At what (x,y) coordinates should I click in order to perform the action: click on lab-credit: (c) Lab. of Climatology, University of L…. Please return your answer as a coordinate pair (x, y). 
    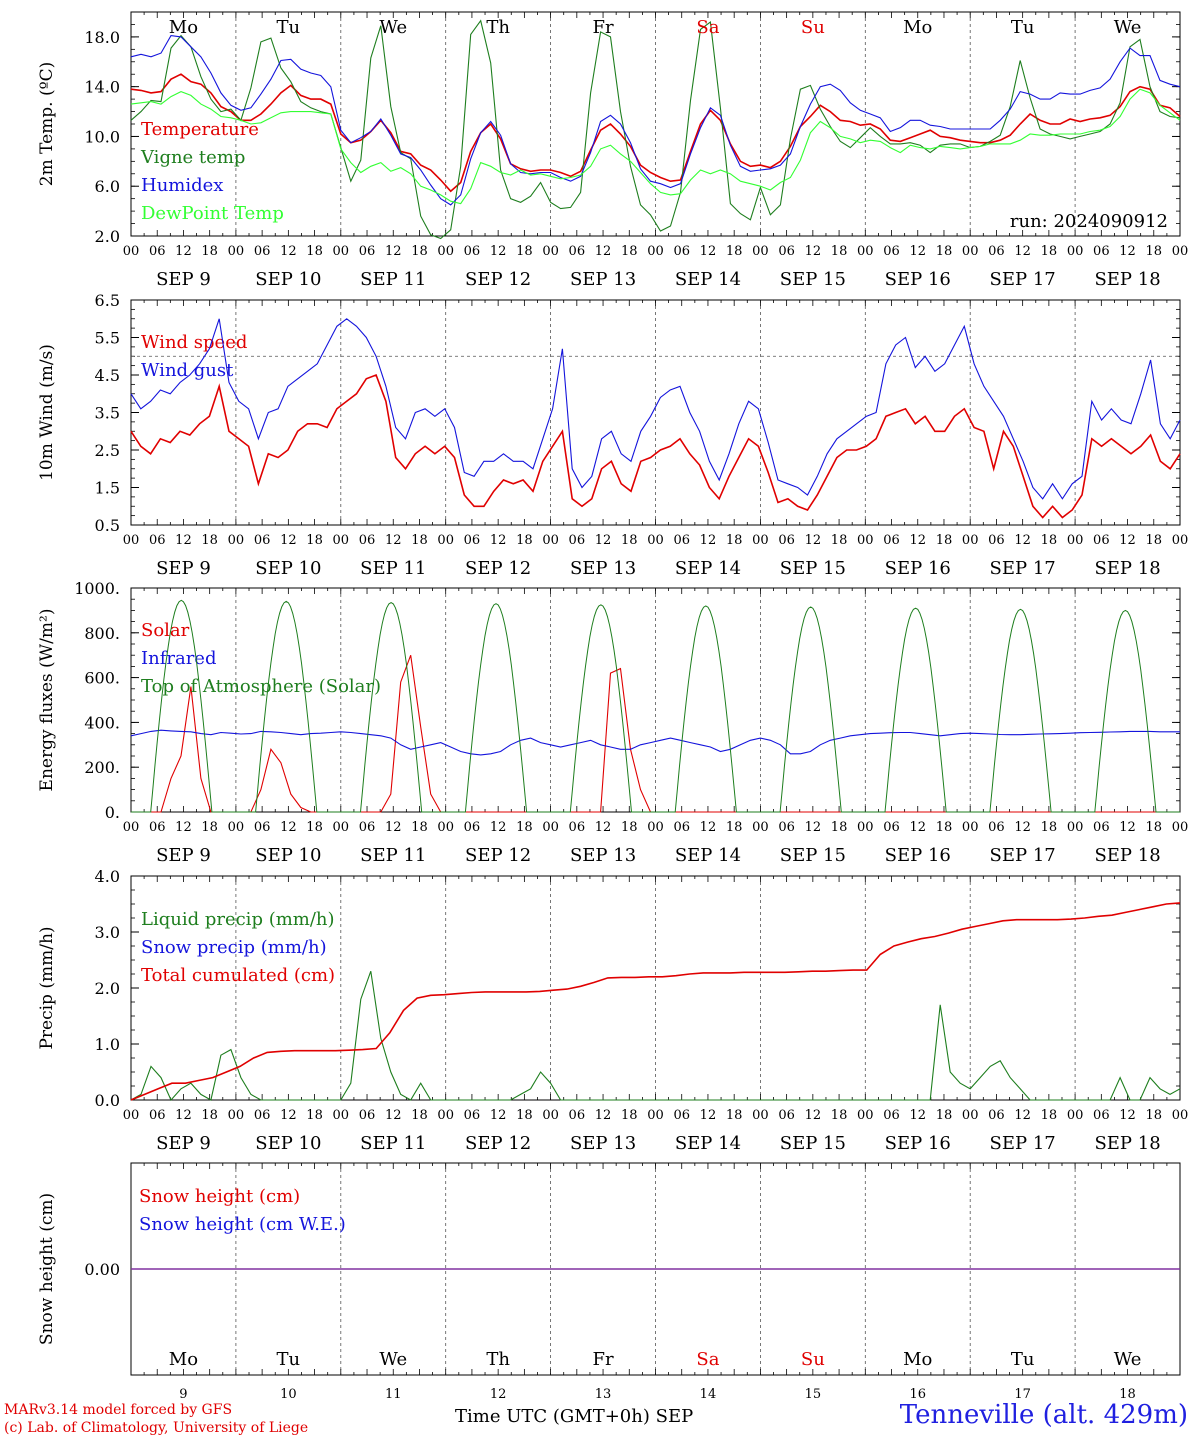
    Looking at the image, I should click on (156, 1428).